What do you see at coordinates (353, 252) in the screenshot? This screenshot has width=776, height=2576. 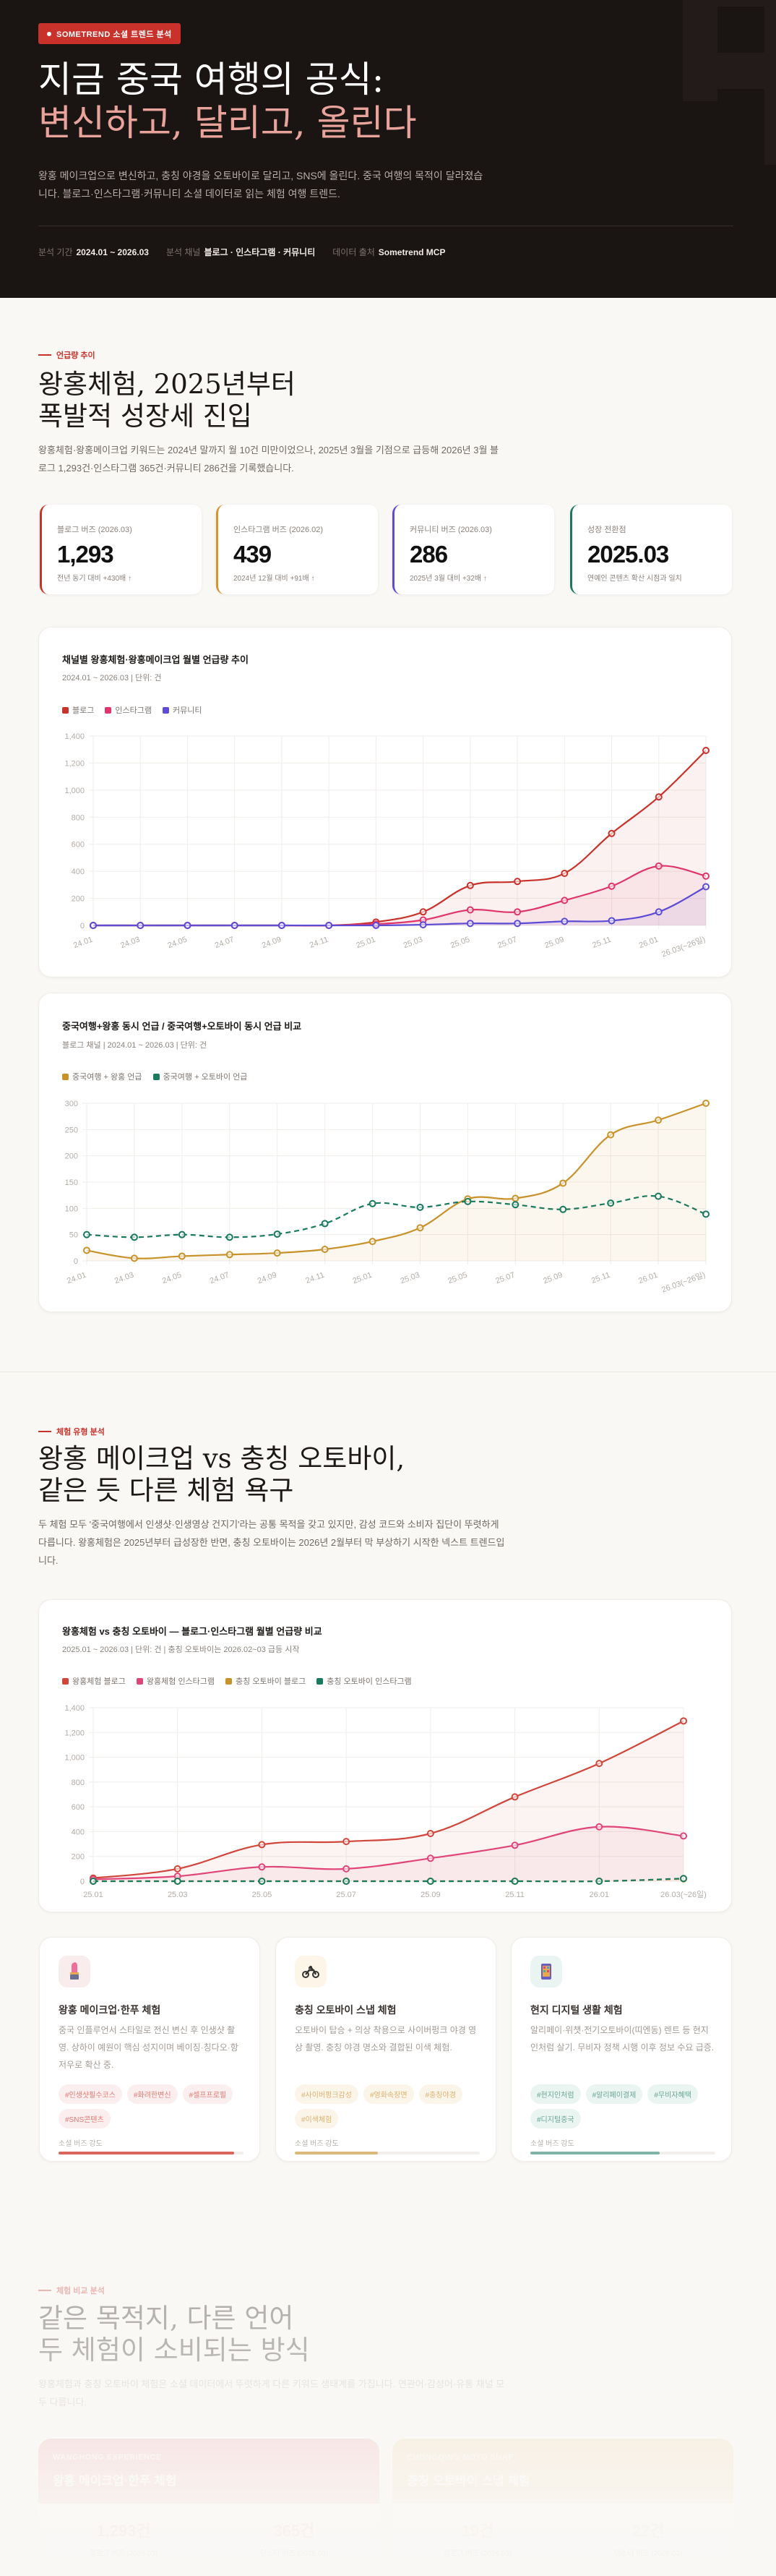 I see `meta-label: 데이터 출처` at bounding box center [353, 252].